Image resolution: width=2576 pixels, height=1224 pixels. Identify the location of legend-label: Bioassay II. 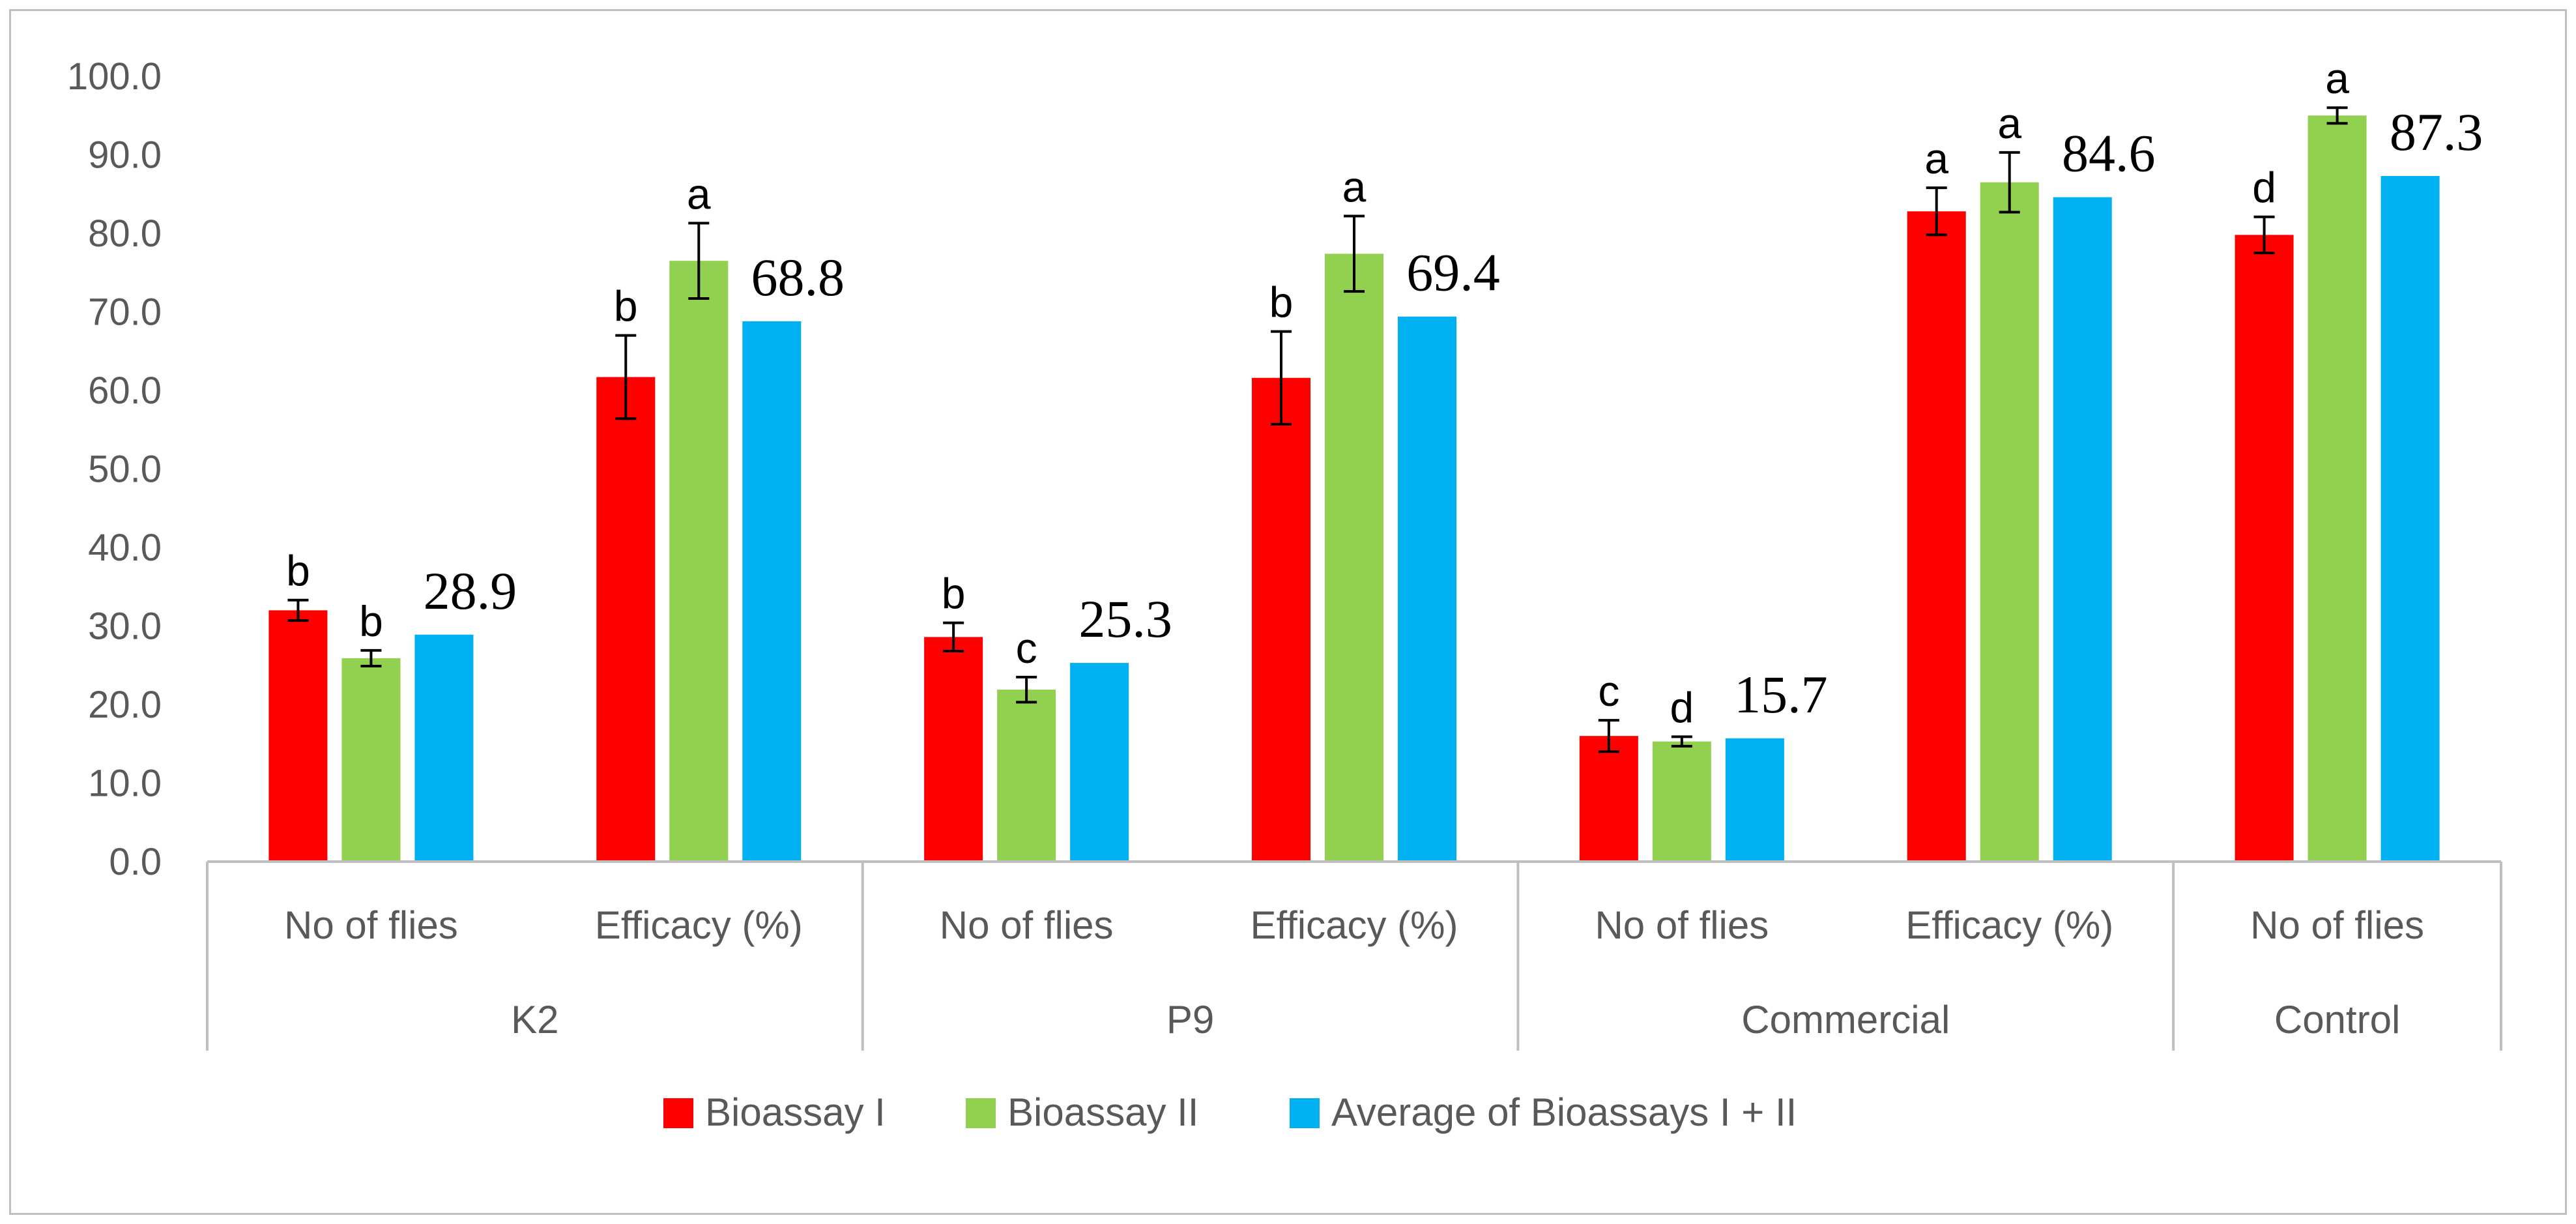
(1102, 1112).